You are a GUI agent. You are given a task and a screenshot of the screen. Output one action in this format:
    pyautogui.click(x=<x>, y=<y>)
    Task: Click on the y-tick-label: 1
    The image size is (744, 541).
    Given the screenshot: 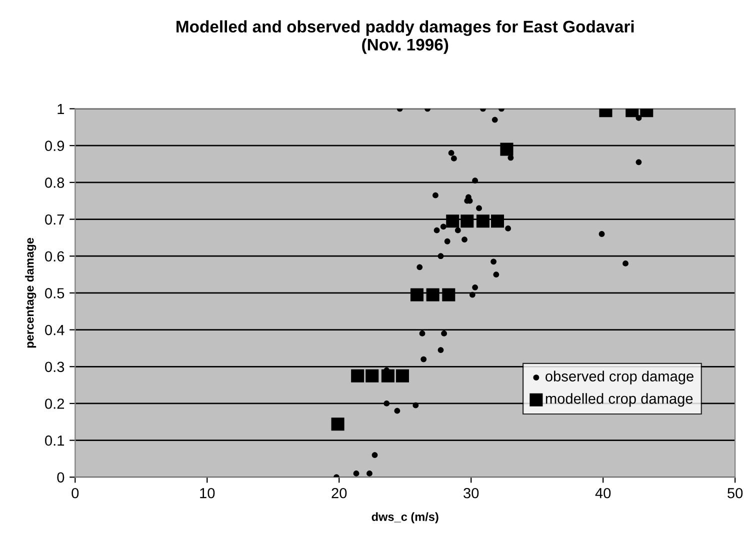 What is the action you would take?
    pyautogui.click(x=61, y=109)
    